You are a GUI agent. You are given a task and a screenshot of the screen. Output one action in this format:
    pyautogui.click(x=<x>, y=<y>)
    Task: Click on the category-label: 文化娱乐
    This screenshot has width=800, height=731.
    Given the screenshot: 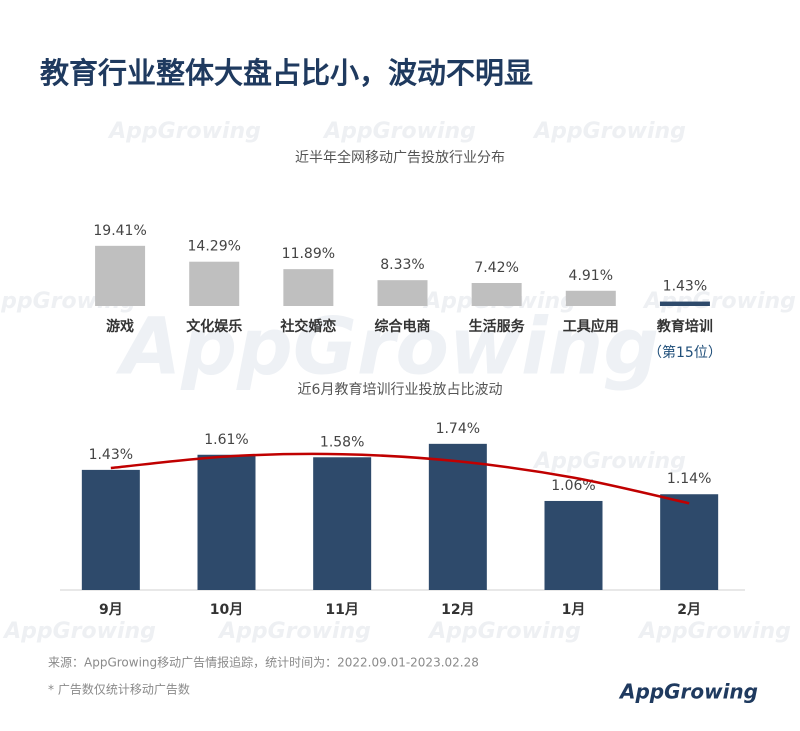 What is the action you would take?
    pyautogui.click(x=214, y=326)
    